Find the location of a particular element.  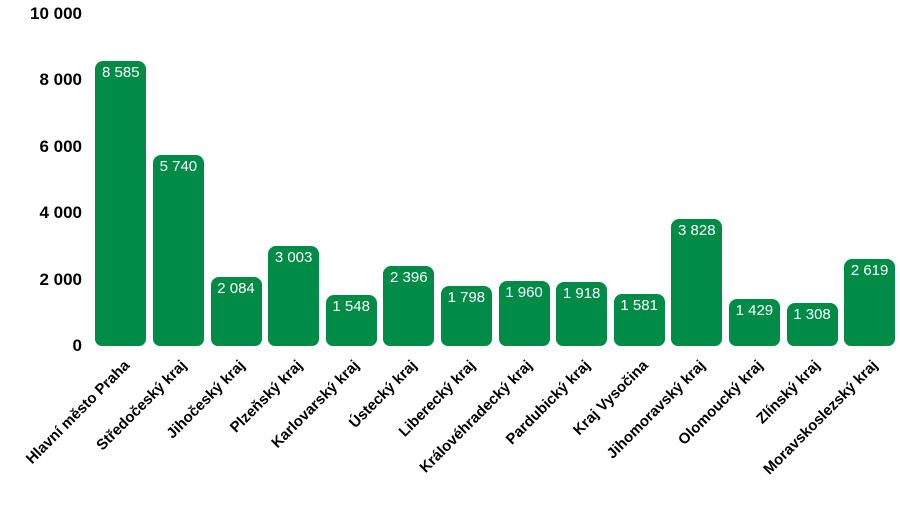

y-axis-tick-label: 6 000 is located at coordinates (60, 146).